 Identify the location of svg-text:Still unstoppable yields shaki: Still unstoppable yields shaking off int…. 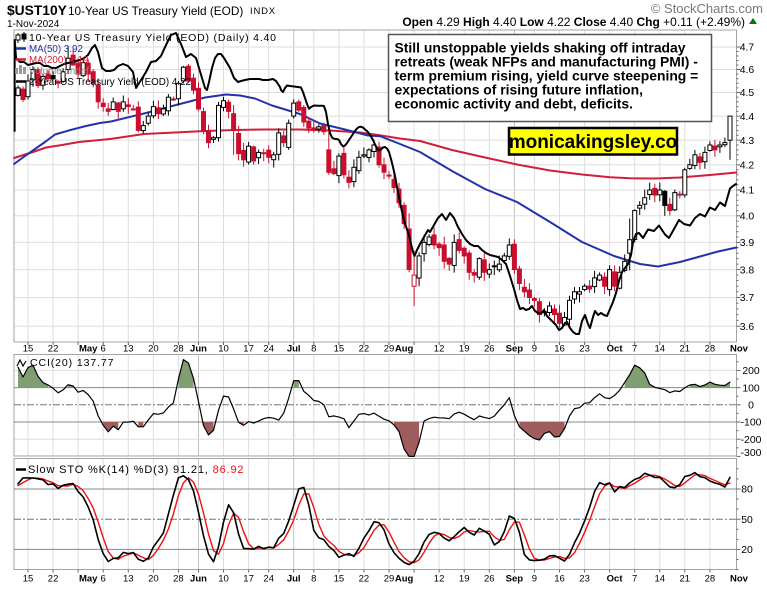
(540, 48).